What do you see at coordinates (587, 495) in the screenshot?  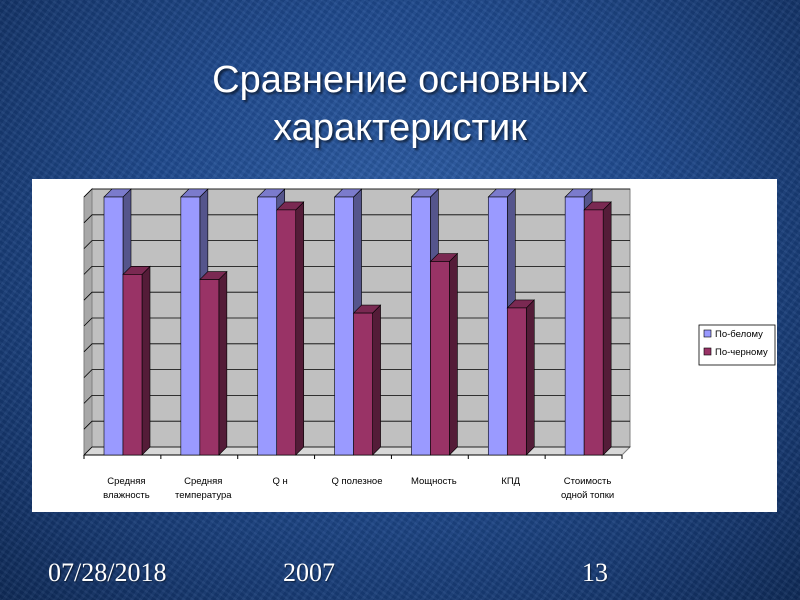 I see `x-tick-label: одной топки` at bounding box center [587, 495].